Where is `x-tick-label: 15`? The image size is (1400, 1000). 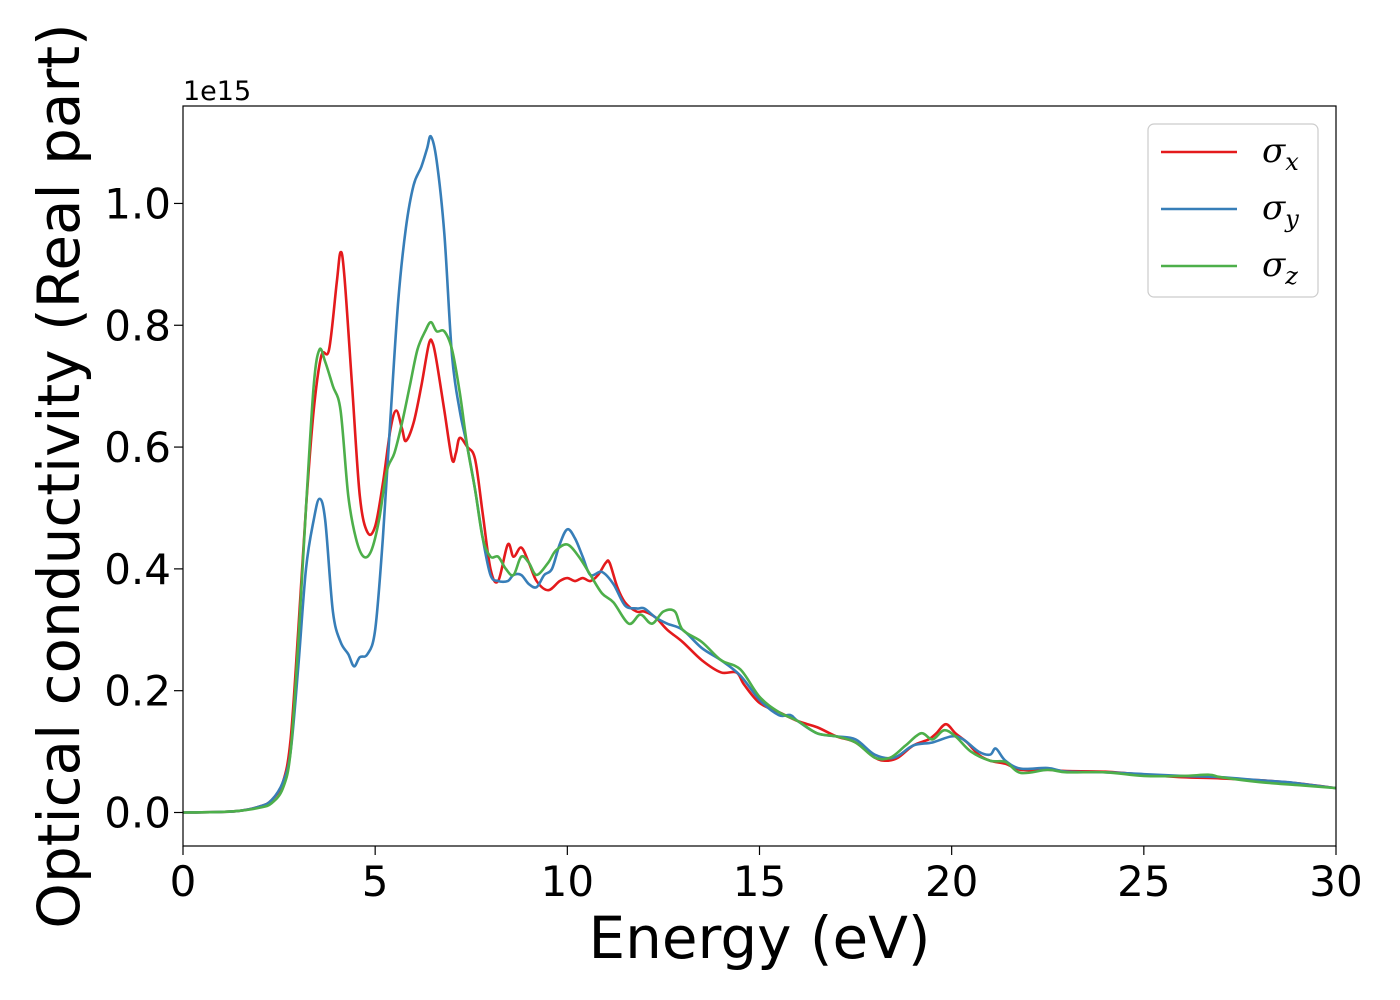 x-tick-label: 15 is located at coordinates (759, 881).